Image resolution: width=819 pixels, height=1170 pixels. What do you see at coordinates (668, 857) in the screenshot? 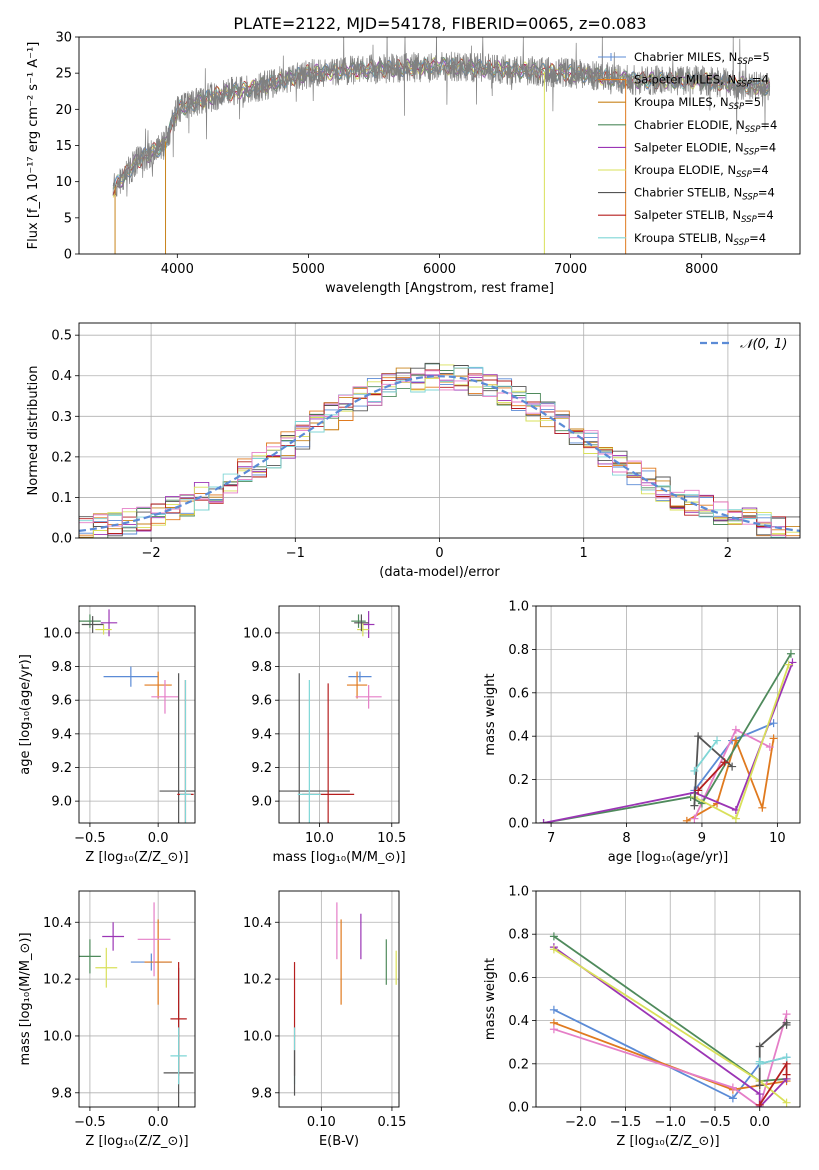
I see `x-axis-label: age [log₁₀(age/yr)]` at bounding box center [668, 857].